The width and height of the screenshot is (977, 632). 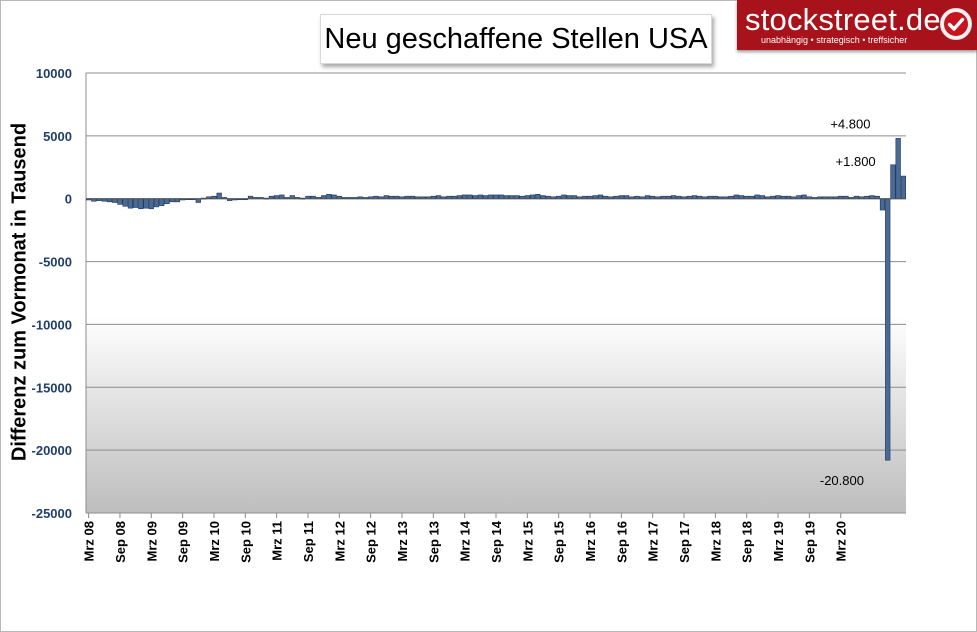 What do you see at coordinates (834, 40) in the screenshot?
I see `logo-tagline: unabhängig • strategisch • treffsicher` at bounding box center [834, 40].